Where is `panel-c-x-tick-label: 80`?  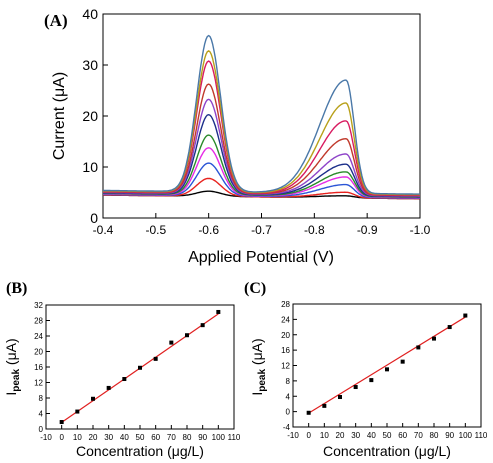 panel-c-x-tick-label: 80 is located at coordinates (434, 435).